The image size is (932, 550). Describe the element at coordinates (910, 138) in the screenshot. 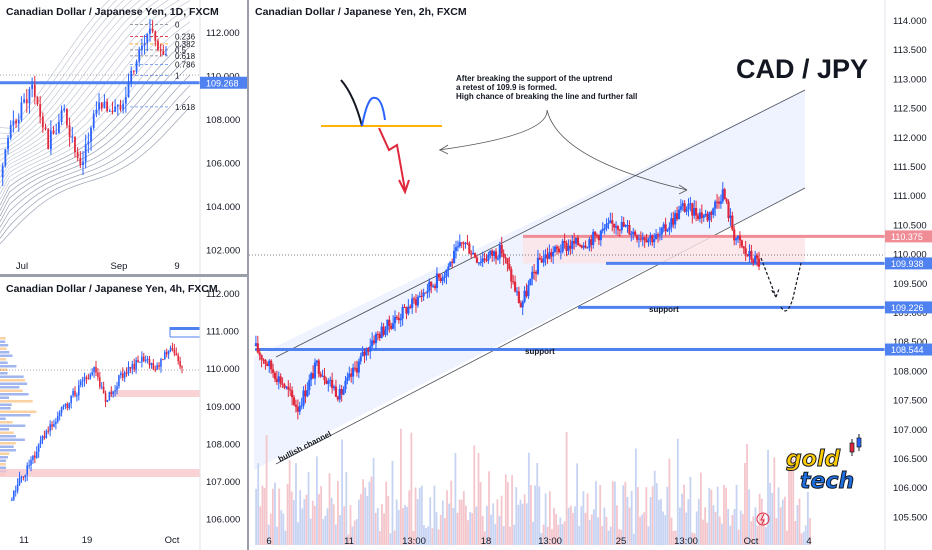

I see `y-tick: 112.000` at that location.